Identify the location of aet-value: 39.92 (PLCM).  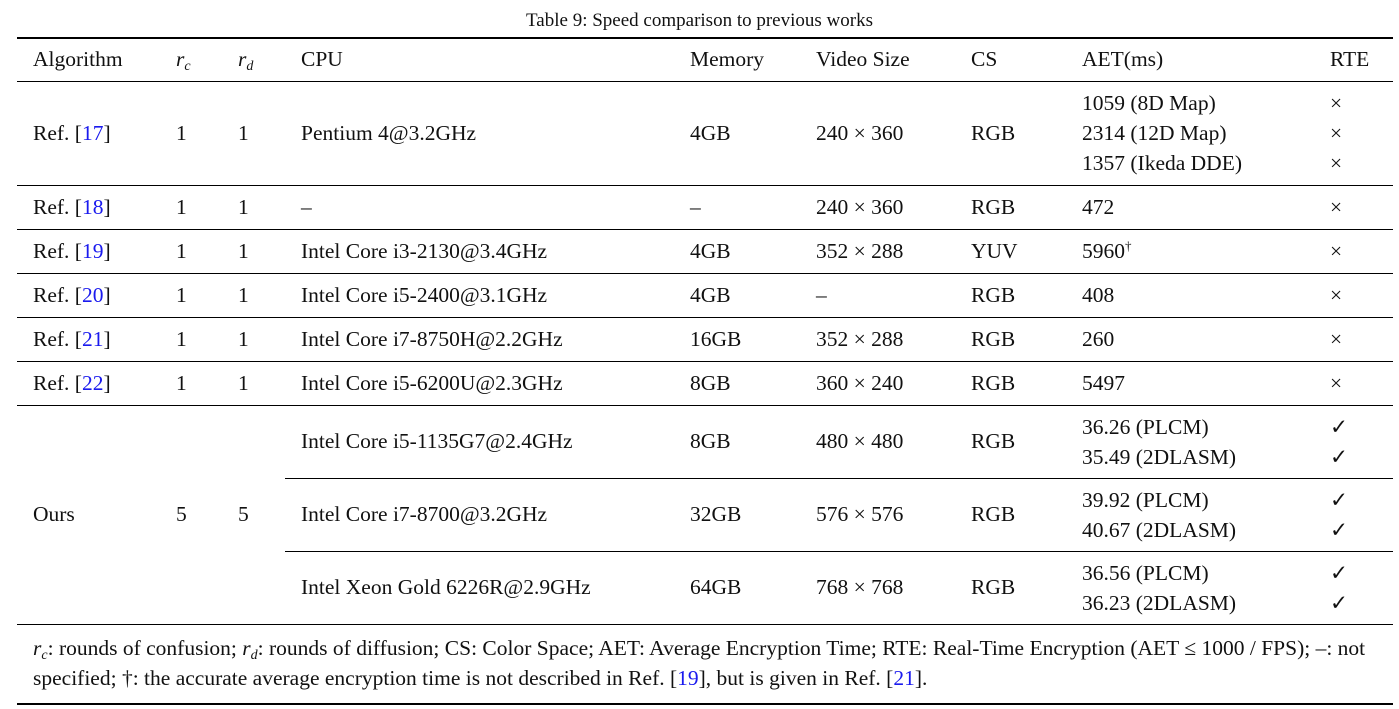
(1145, 499).